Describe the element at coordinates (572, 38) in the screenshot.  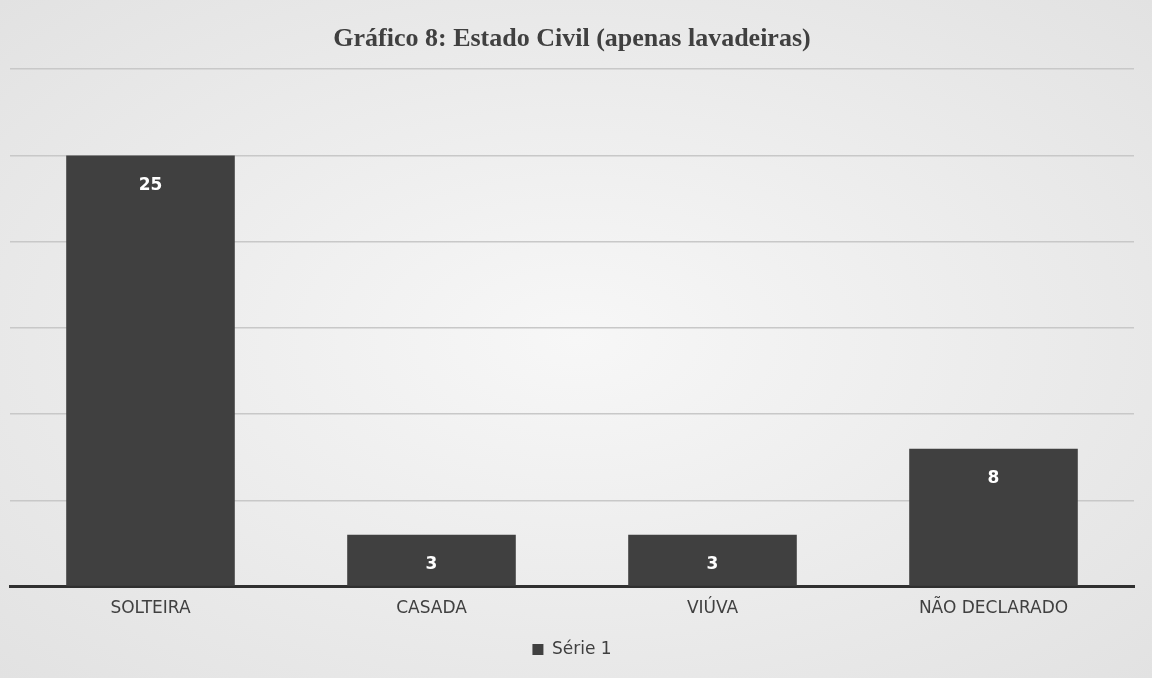
I see `chart-title: Gráfico 8: Estado Civil (apenas lavadeiras)` at that location.